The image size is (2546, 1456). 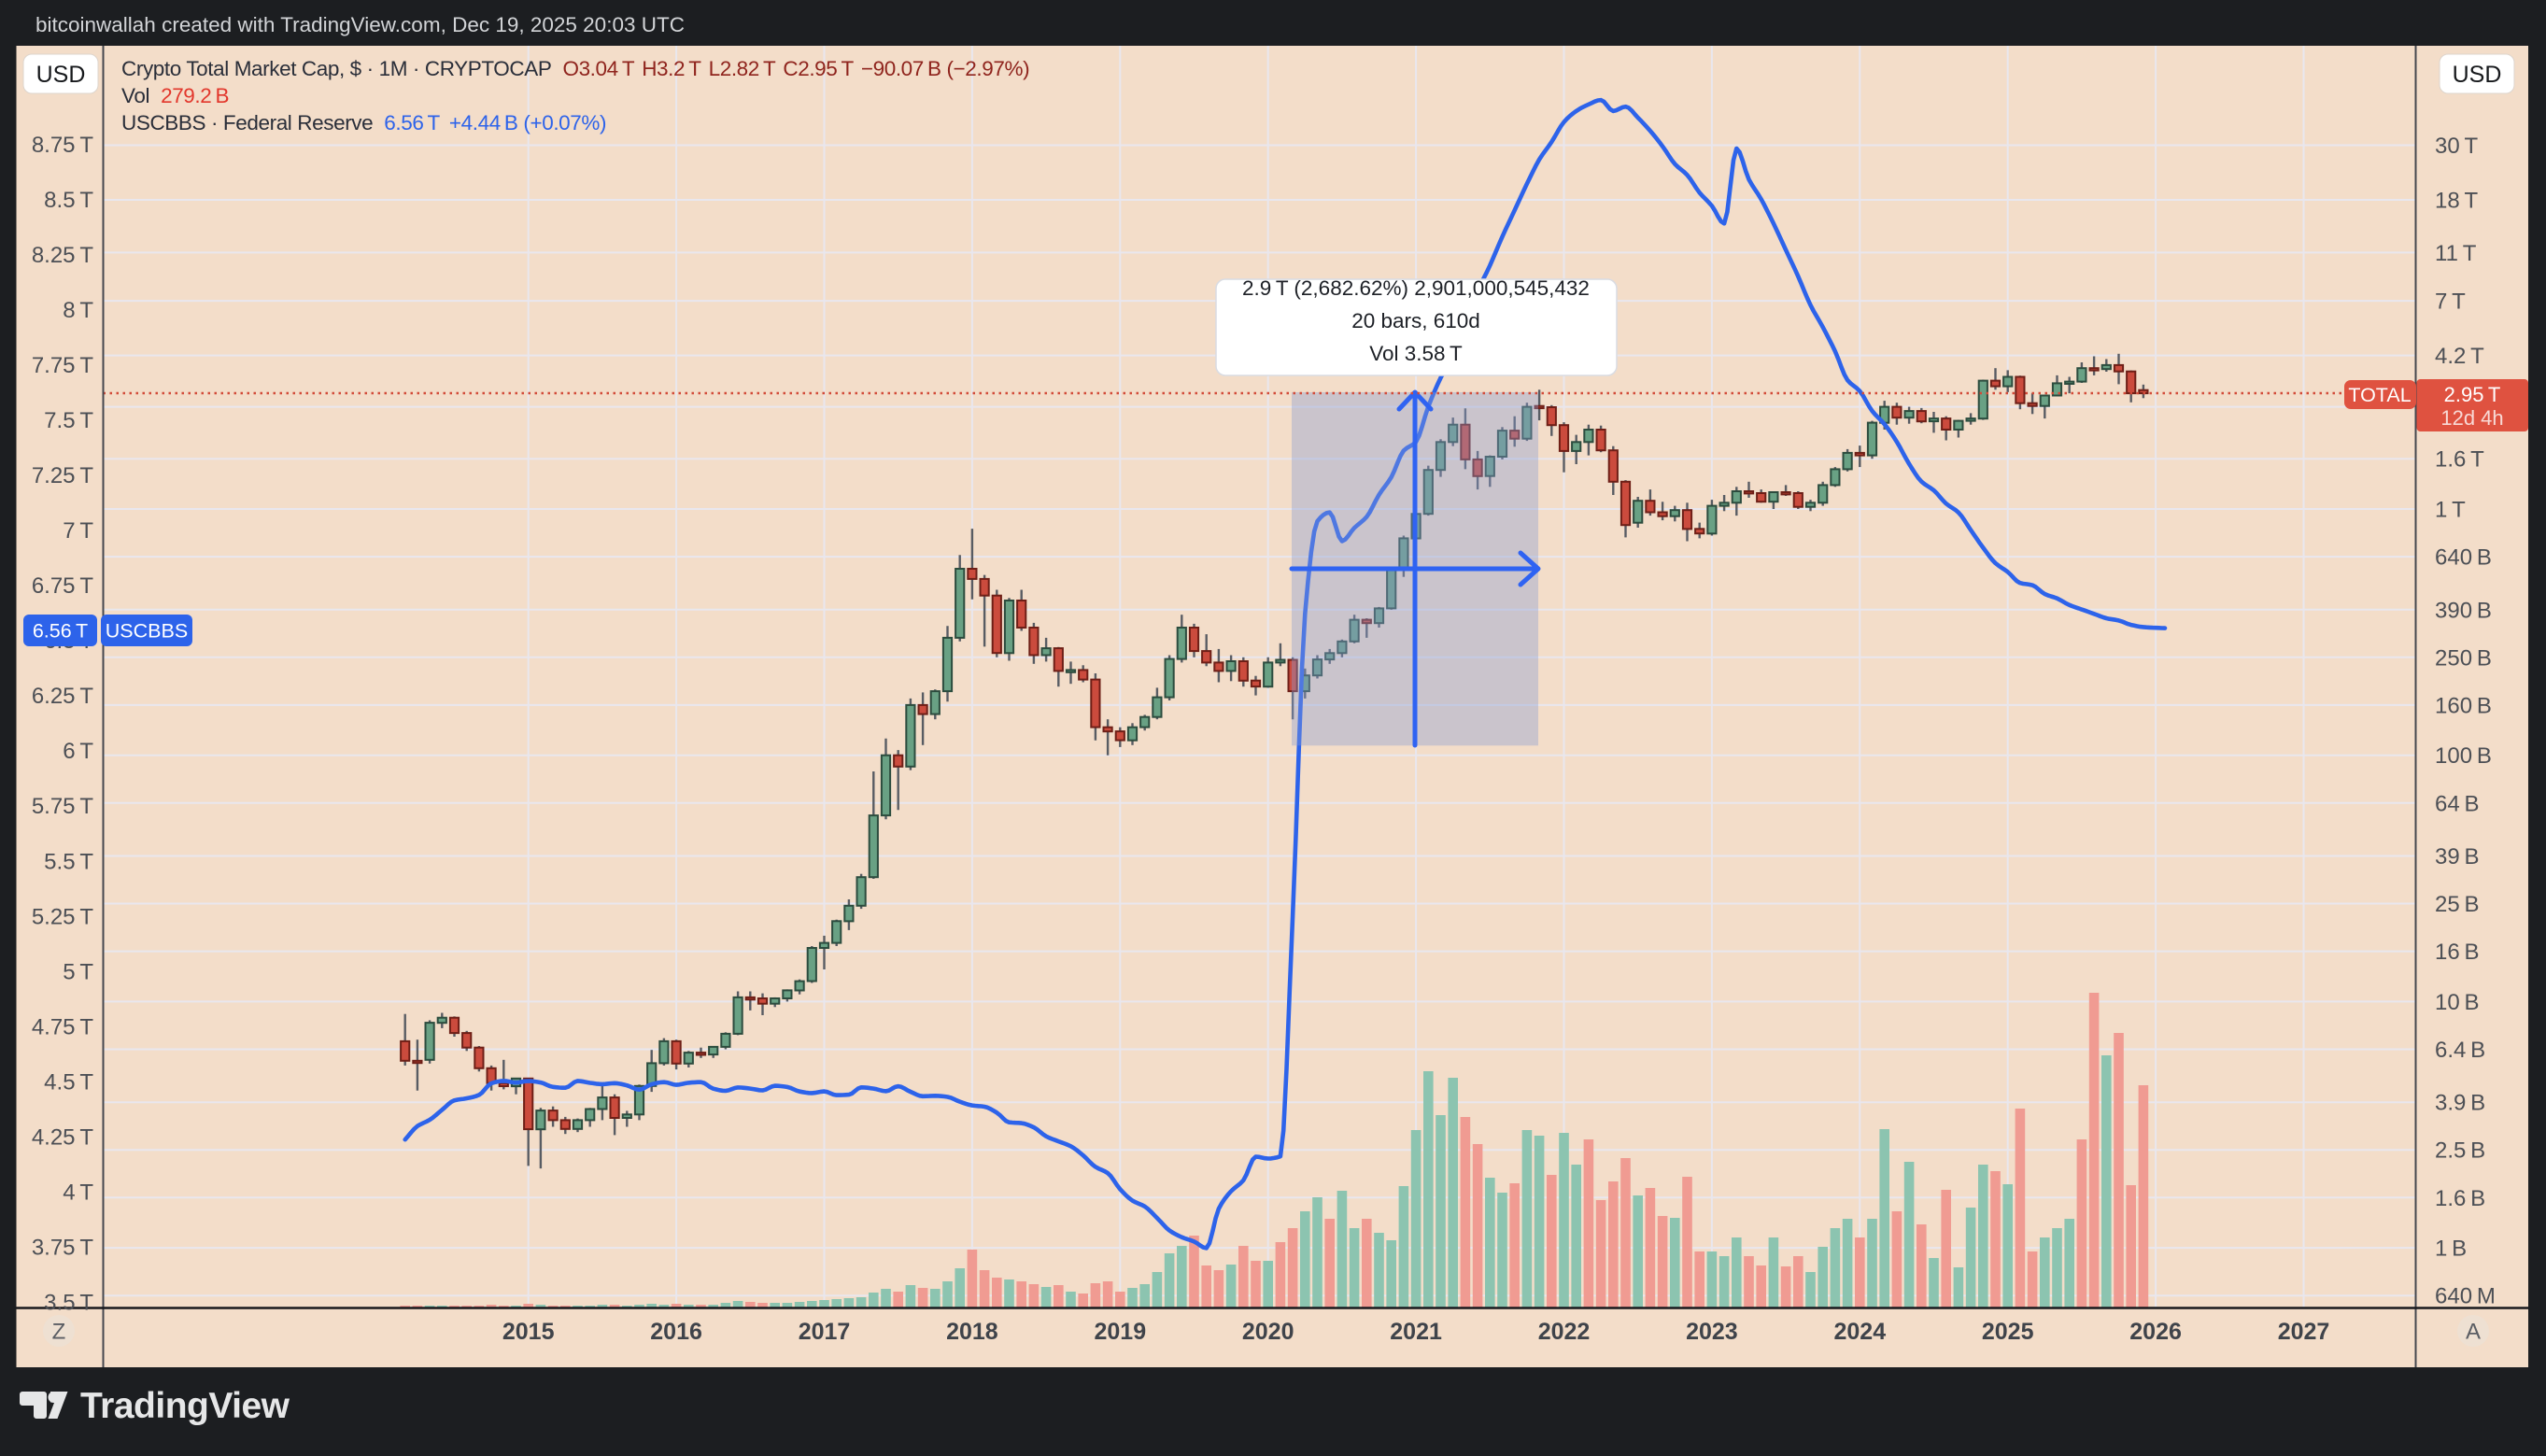 I want to click on svg-text: A, so click(x=2474, y=1332).